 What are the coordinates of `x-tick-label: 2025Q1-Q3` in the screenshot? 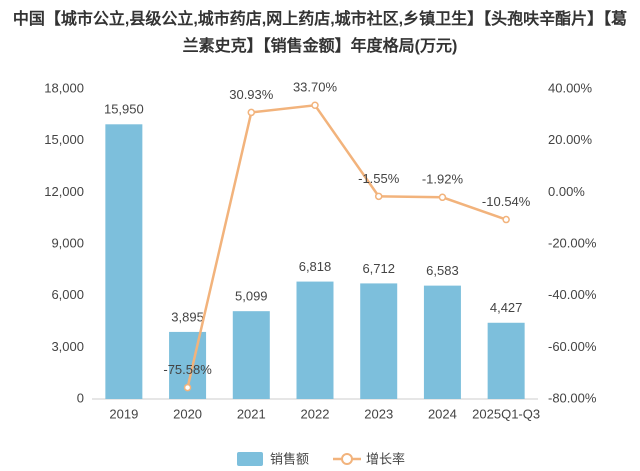 It's located at (506, 413).